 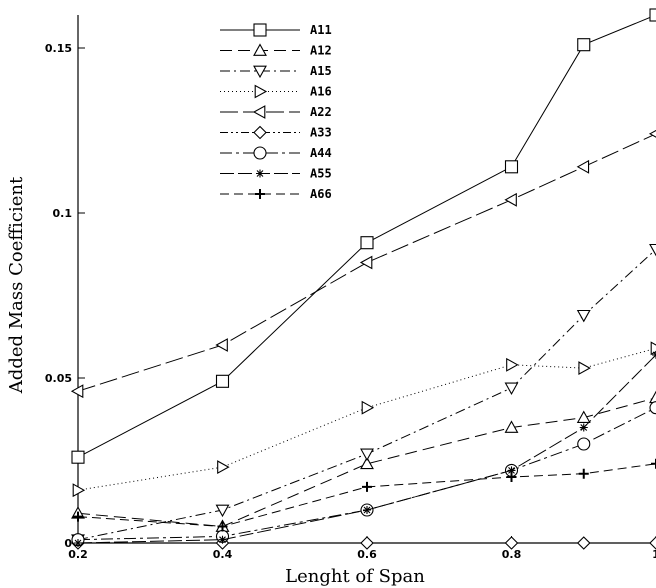 What do you see at coordinates (321, 153) in the screenshot?
I see `legend-label: A44` at bounding box center [321, 153].